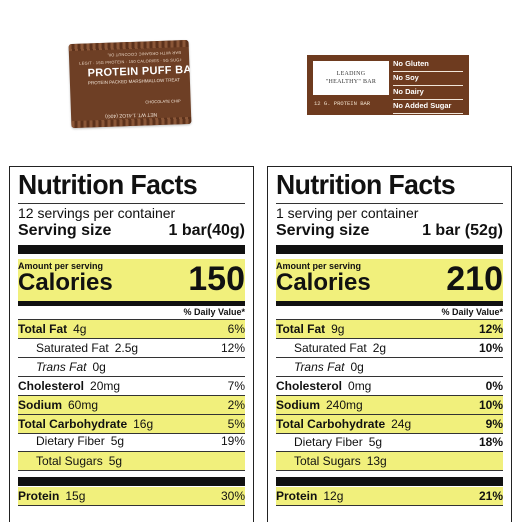 This screenshot has height=522, width=522. I want to click on nutrient-amount: 5g, so click(115, 461).